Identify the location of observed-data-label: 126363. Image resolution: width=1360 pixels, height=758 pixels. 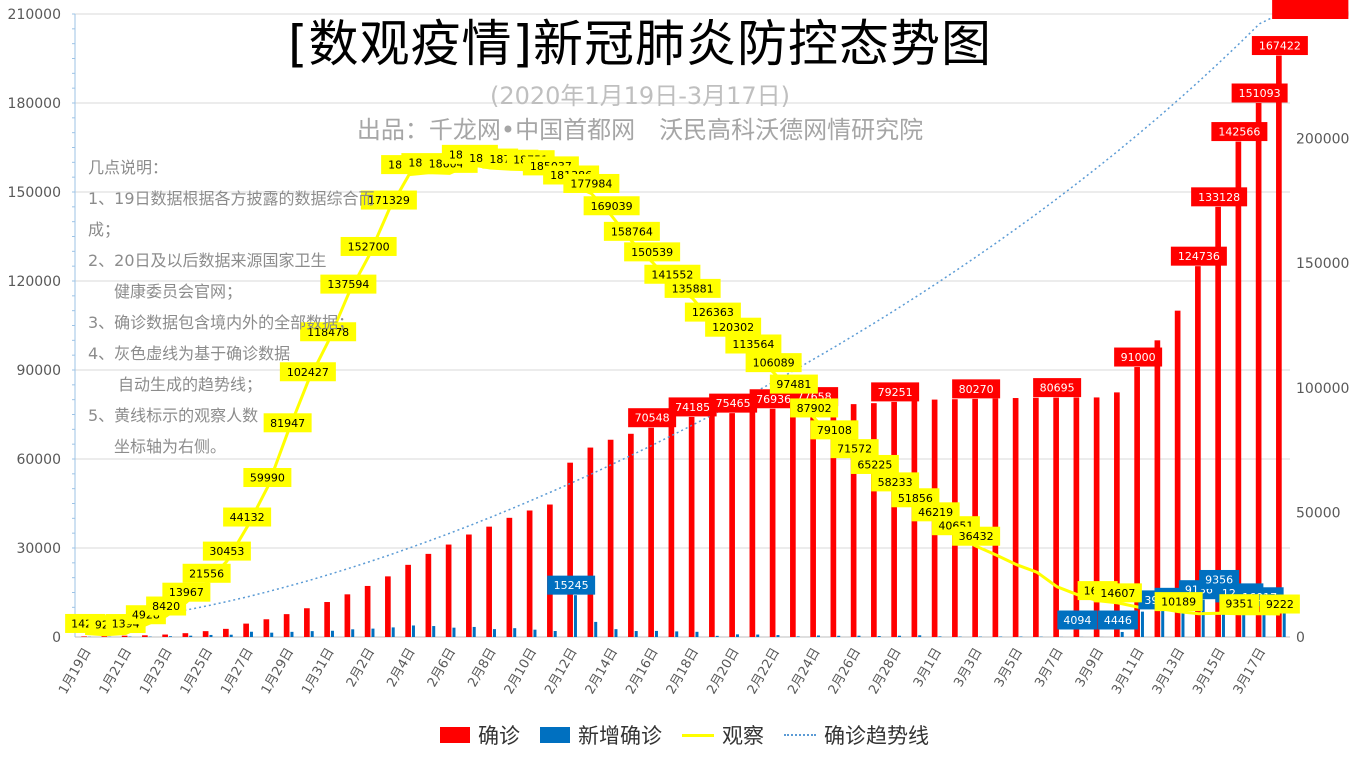
(713, 312).